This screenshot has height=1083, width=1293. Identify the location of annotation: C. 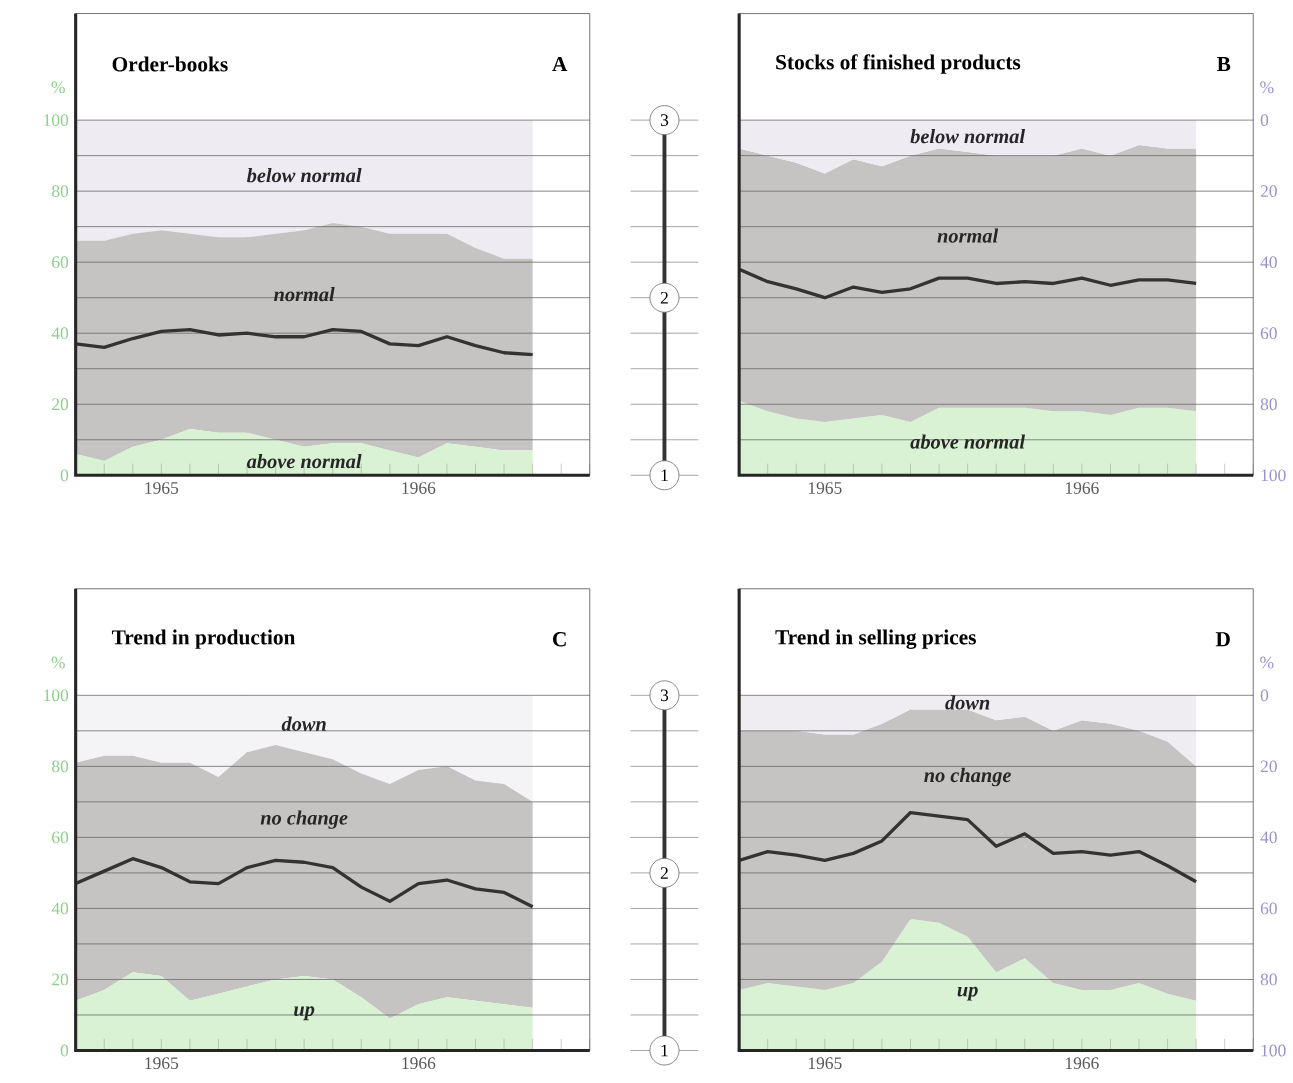
(559, 639).